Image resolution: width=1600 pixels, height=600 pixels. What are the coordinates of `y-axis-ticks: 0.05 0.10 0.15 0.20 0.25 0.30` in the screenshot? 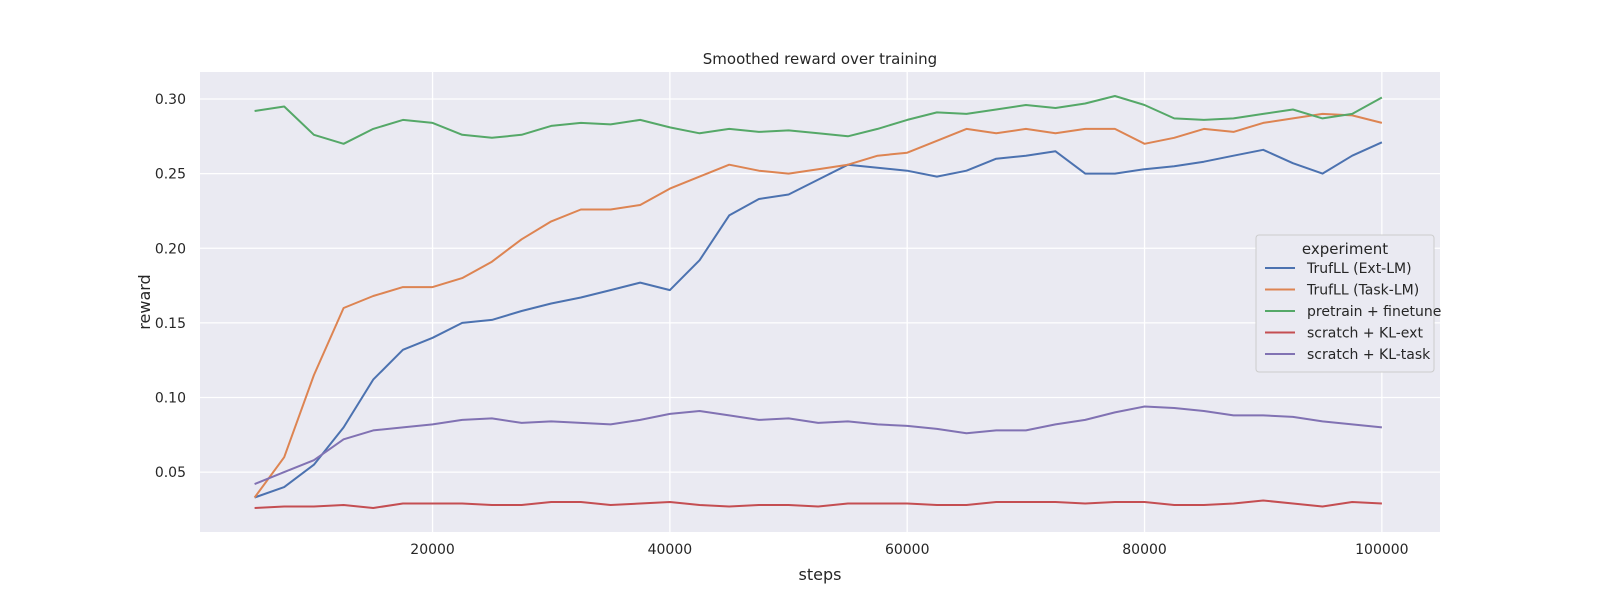 It's located at (170, 286).